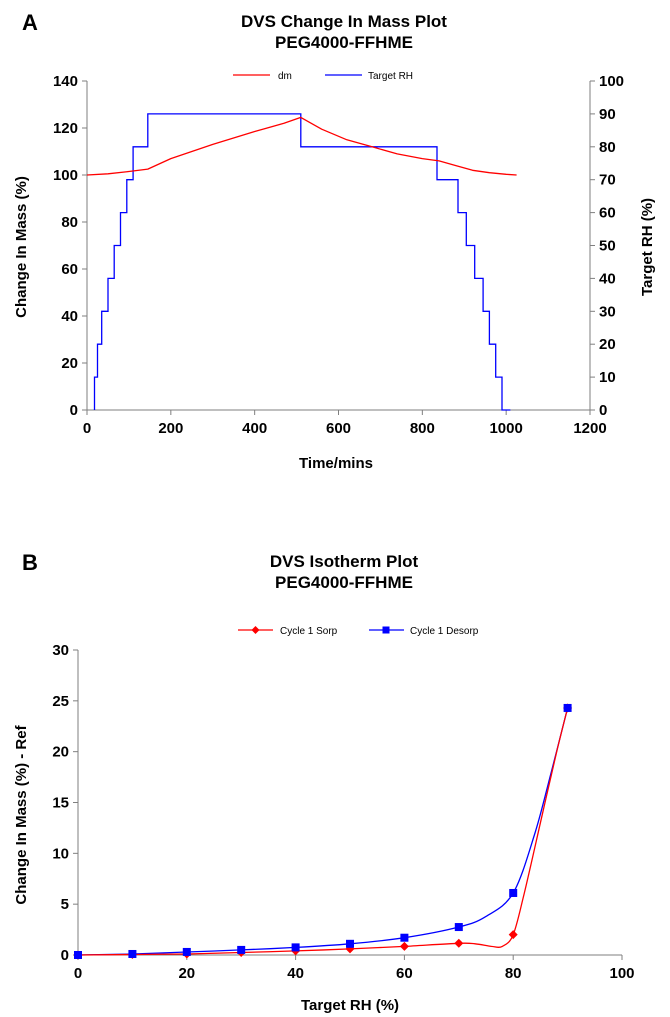 The width and height of the screenshot is (670, 1017). What do you see at coordinates (65, 904) in the screenshot?
I see `chart-b-y-tick-label: 5` at bounding box center [65, 904].